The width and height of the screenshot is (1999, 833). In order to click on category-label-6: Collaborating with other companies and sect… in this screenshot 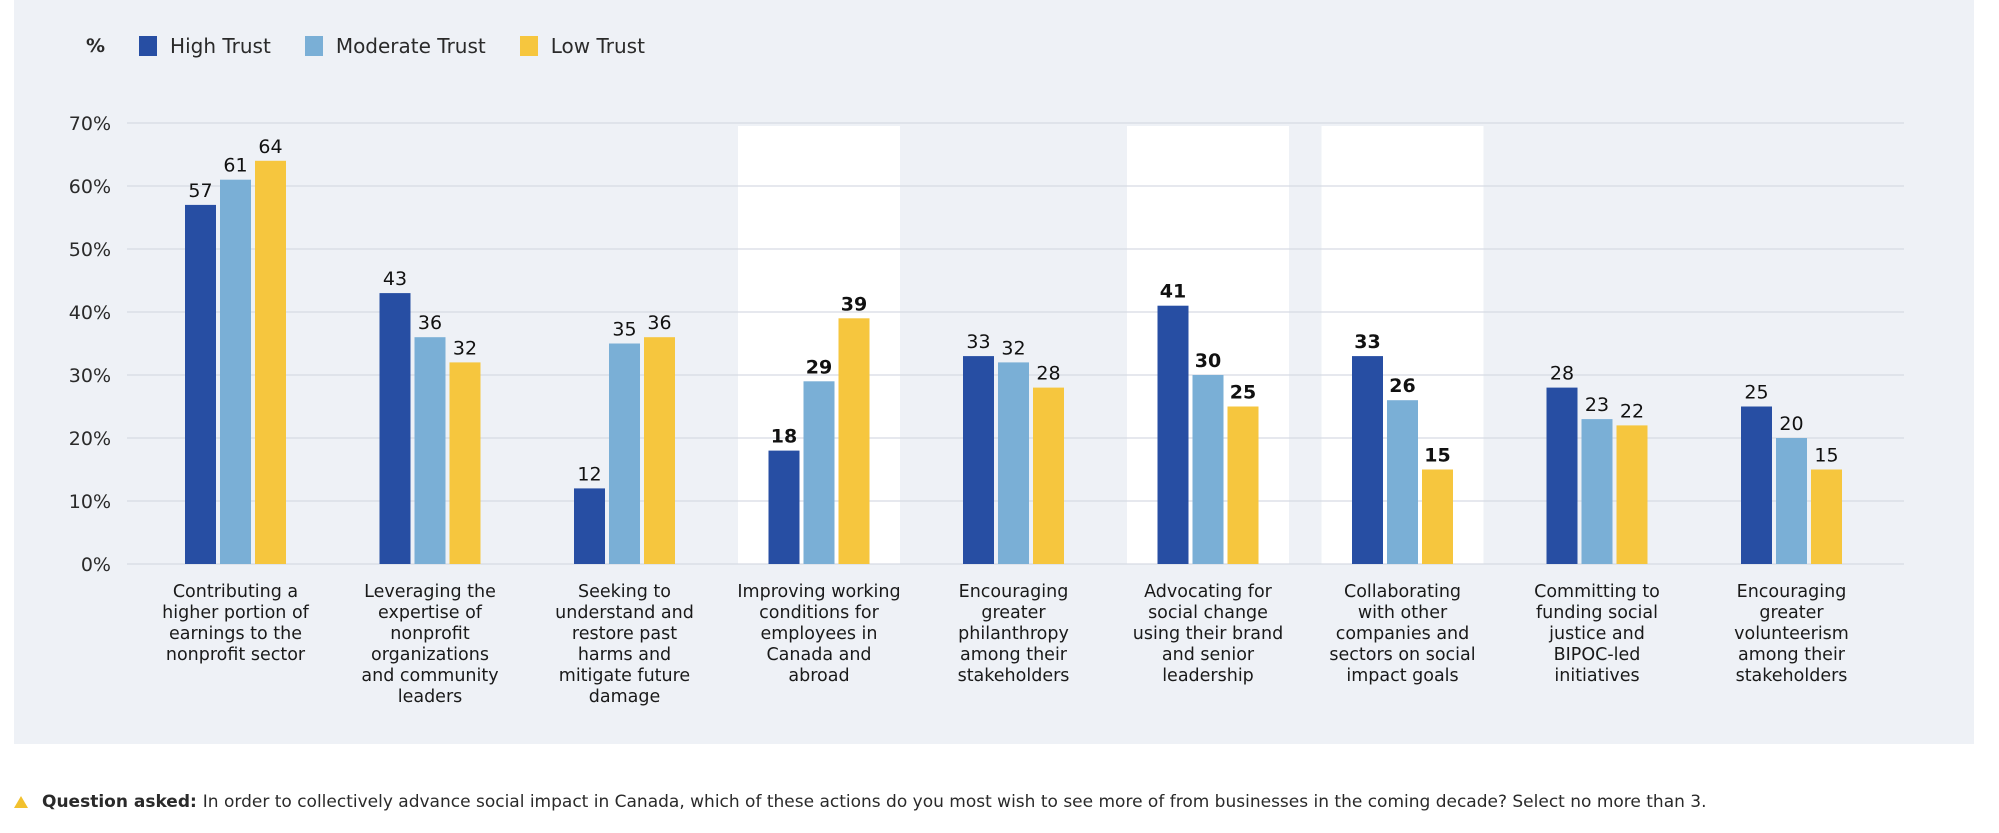, I will do `click(1402, 634)`.